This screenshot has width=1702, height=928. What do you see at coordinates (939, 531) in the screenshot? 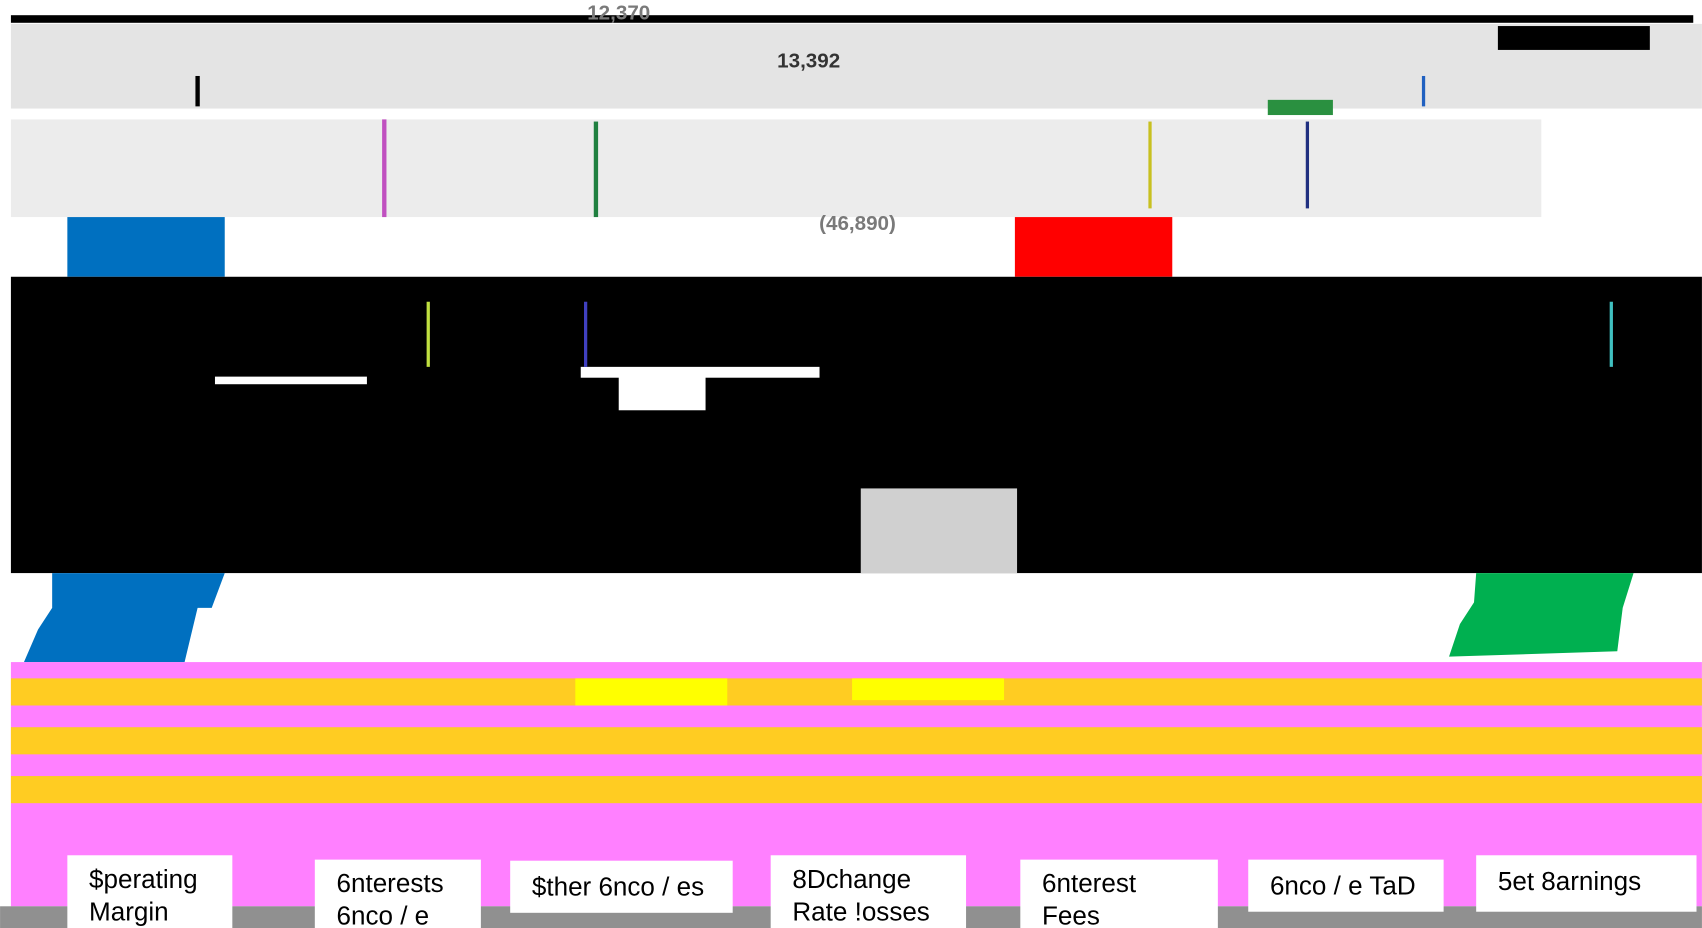
I see `gray-block` at bounding box center [939, 531].